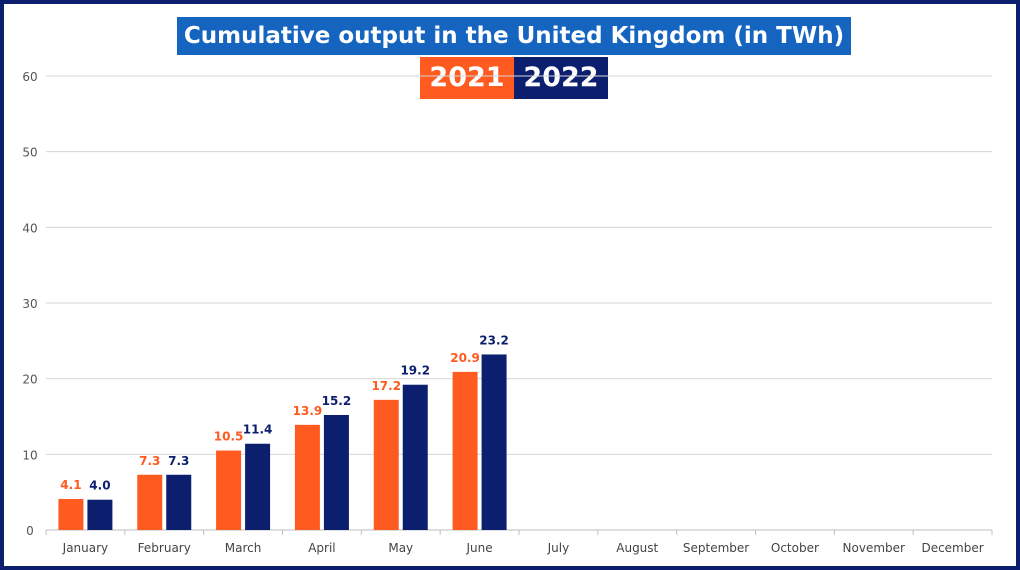  Describe the element at coordinates (29, 455) in the screenshot. I see `y-tick-label: 10` at that location.